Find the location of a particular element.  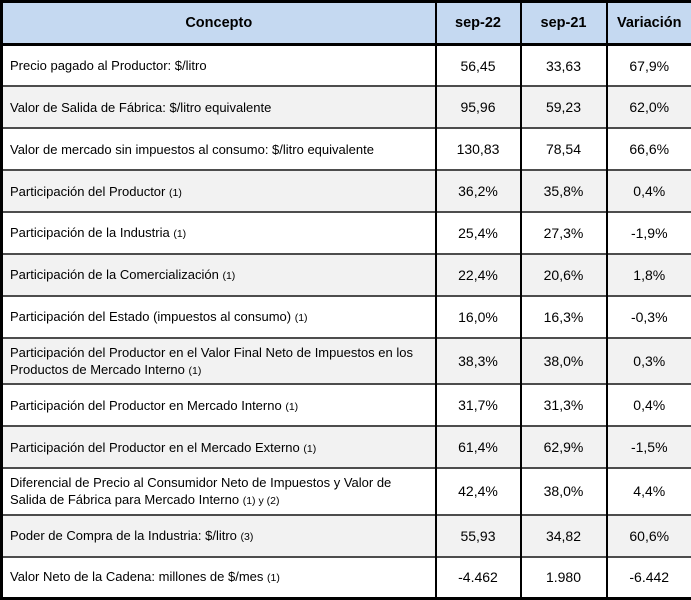

sep21-cell: 35,8% is located at coordinates (563, 191).